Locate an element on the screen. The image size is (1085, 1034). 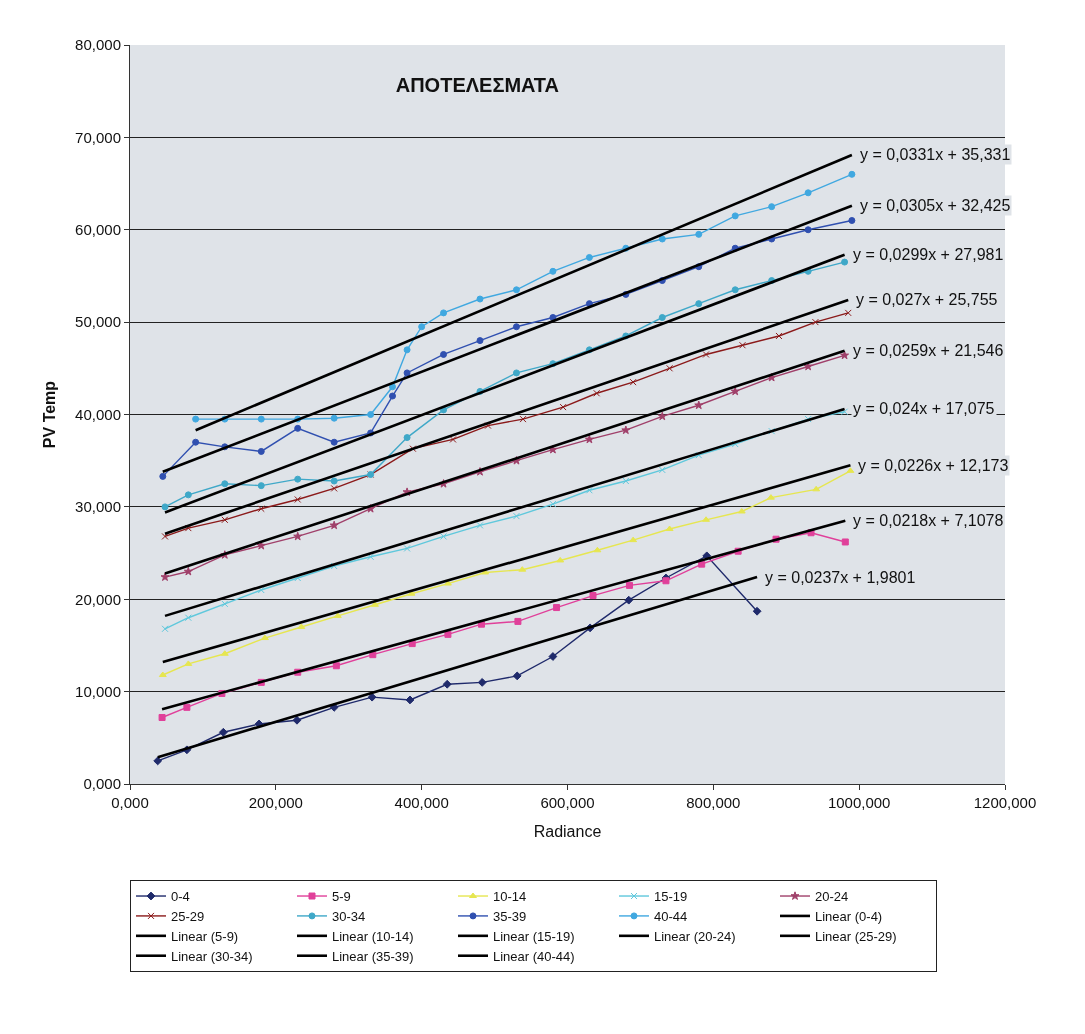
legend-label: 40-44 is located at coordinates (671, 916).